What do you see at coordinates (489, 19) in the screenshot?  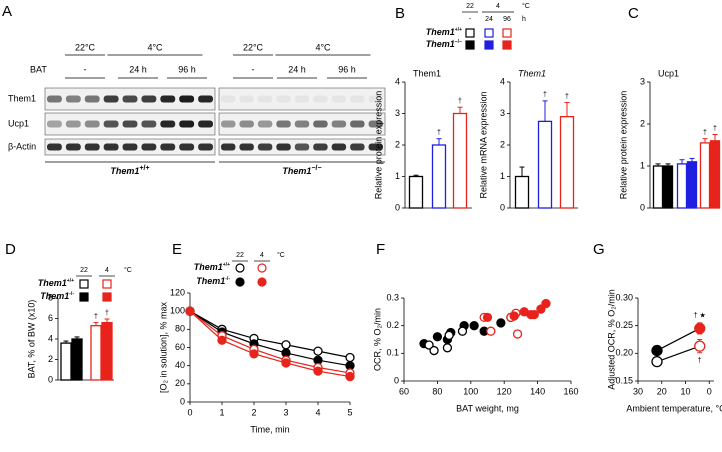 I see `legend-header: 24` at bounding box center [489, 19].